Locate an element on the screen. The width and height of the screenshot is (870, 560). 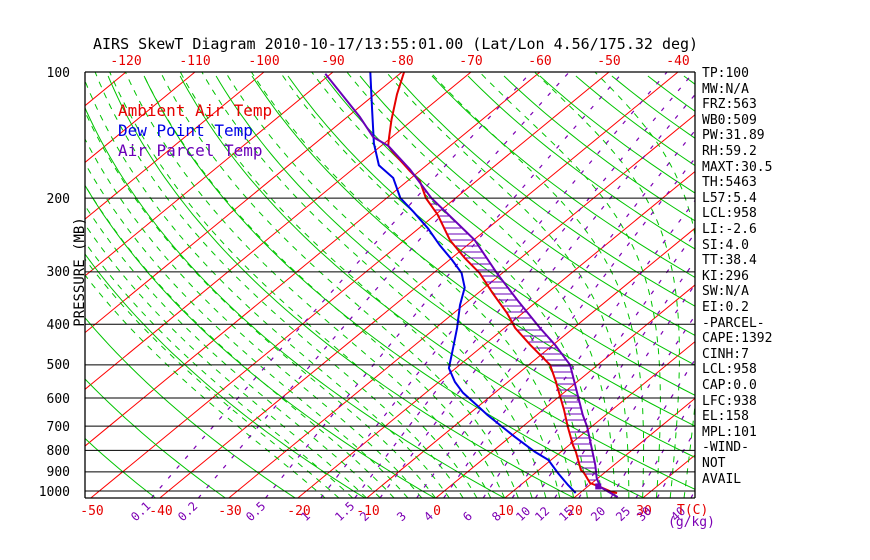
top-temp-tick: -70 is located at coordinates (471, 61).